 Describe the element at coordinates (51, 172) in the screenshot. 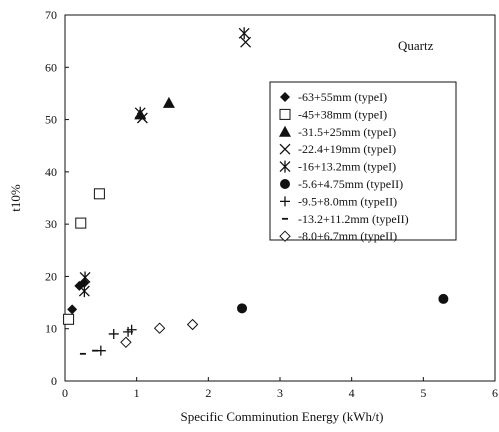

I see `y-tick-label: 40` at that location.